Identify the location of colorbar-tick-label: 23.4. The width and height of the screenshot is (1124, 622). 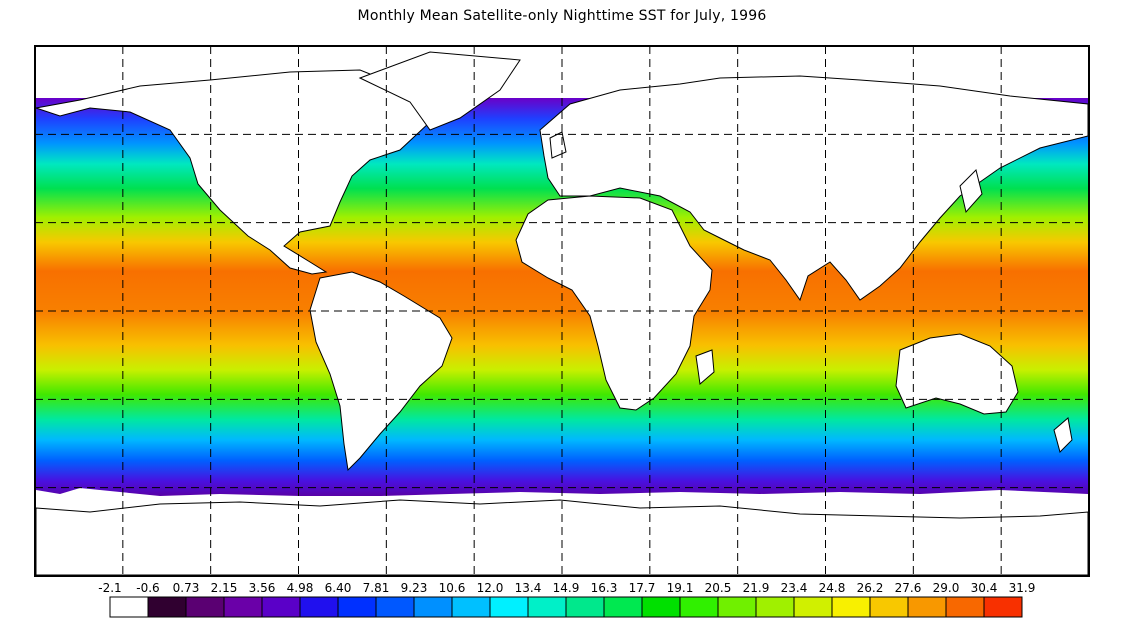
(794, 588).